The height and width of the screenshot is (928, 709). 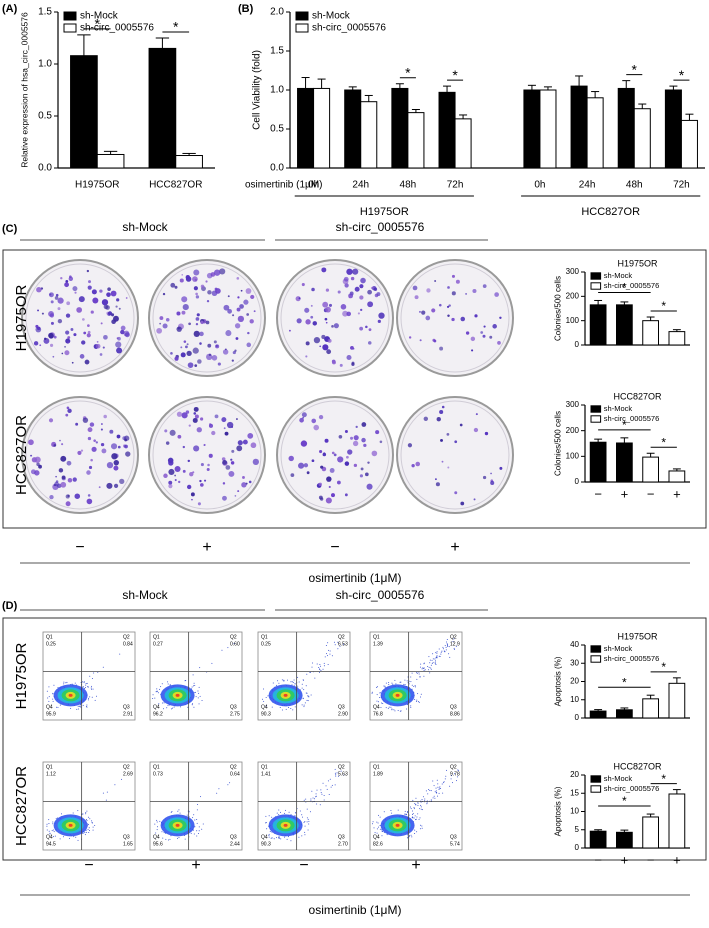 I want to click on chart-title: H1975OR, so click(x=637, y=263).